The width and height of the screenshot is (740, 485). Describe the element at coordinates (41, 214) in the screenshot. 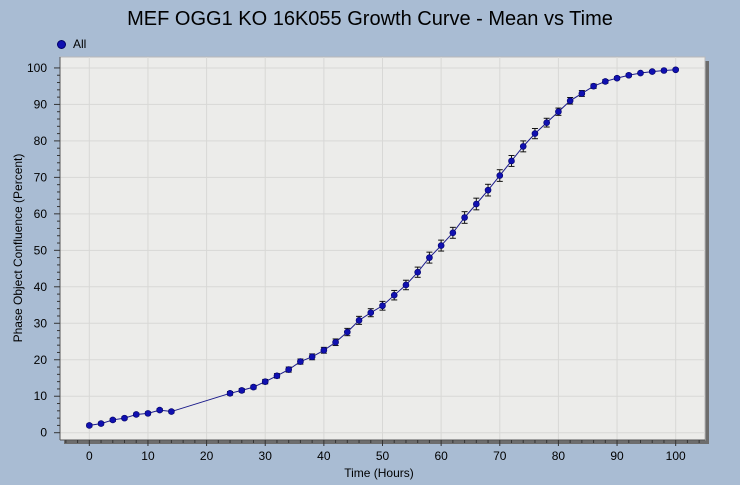

I see `y-tick-label: 60` at that location.